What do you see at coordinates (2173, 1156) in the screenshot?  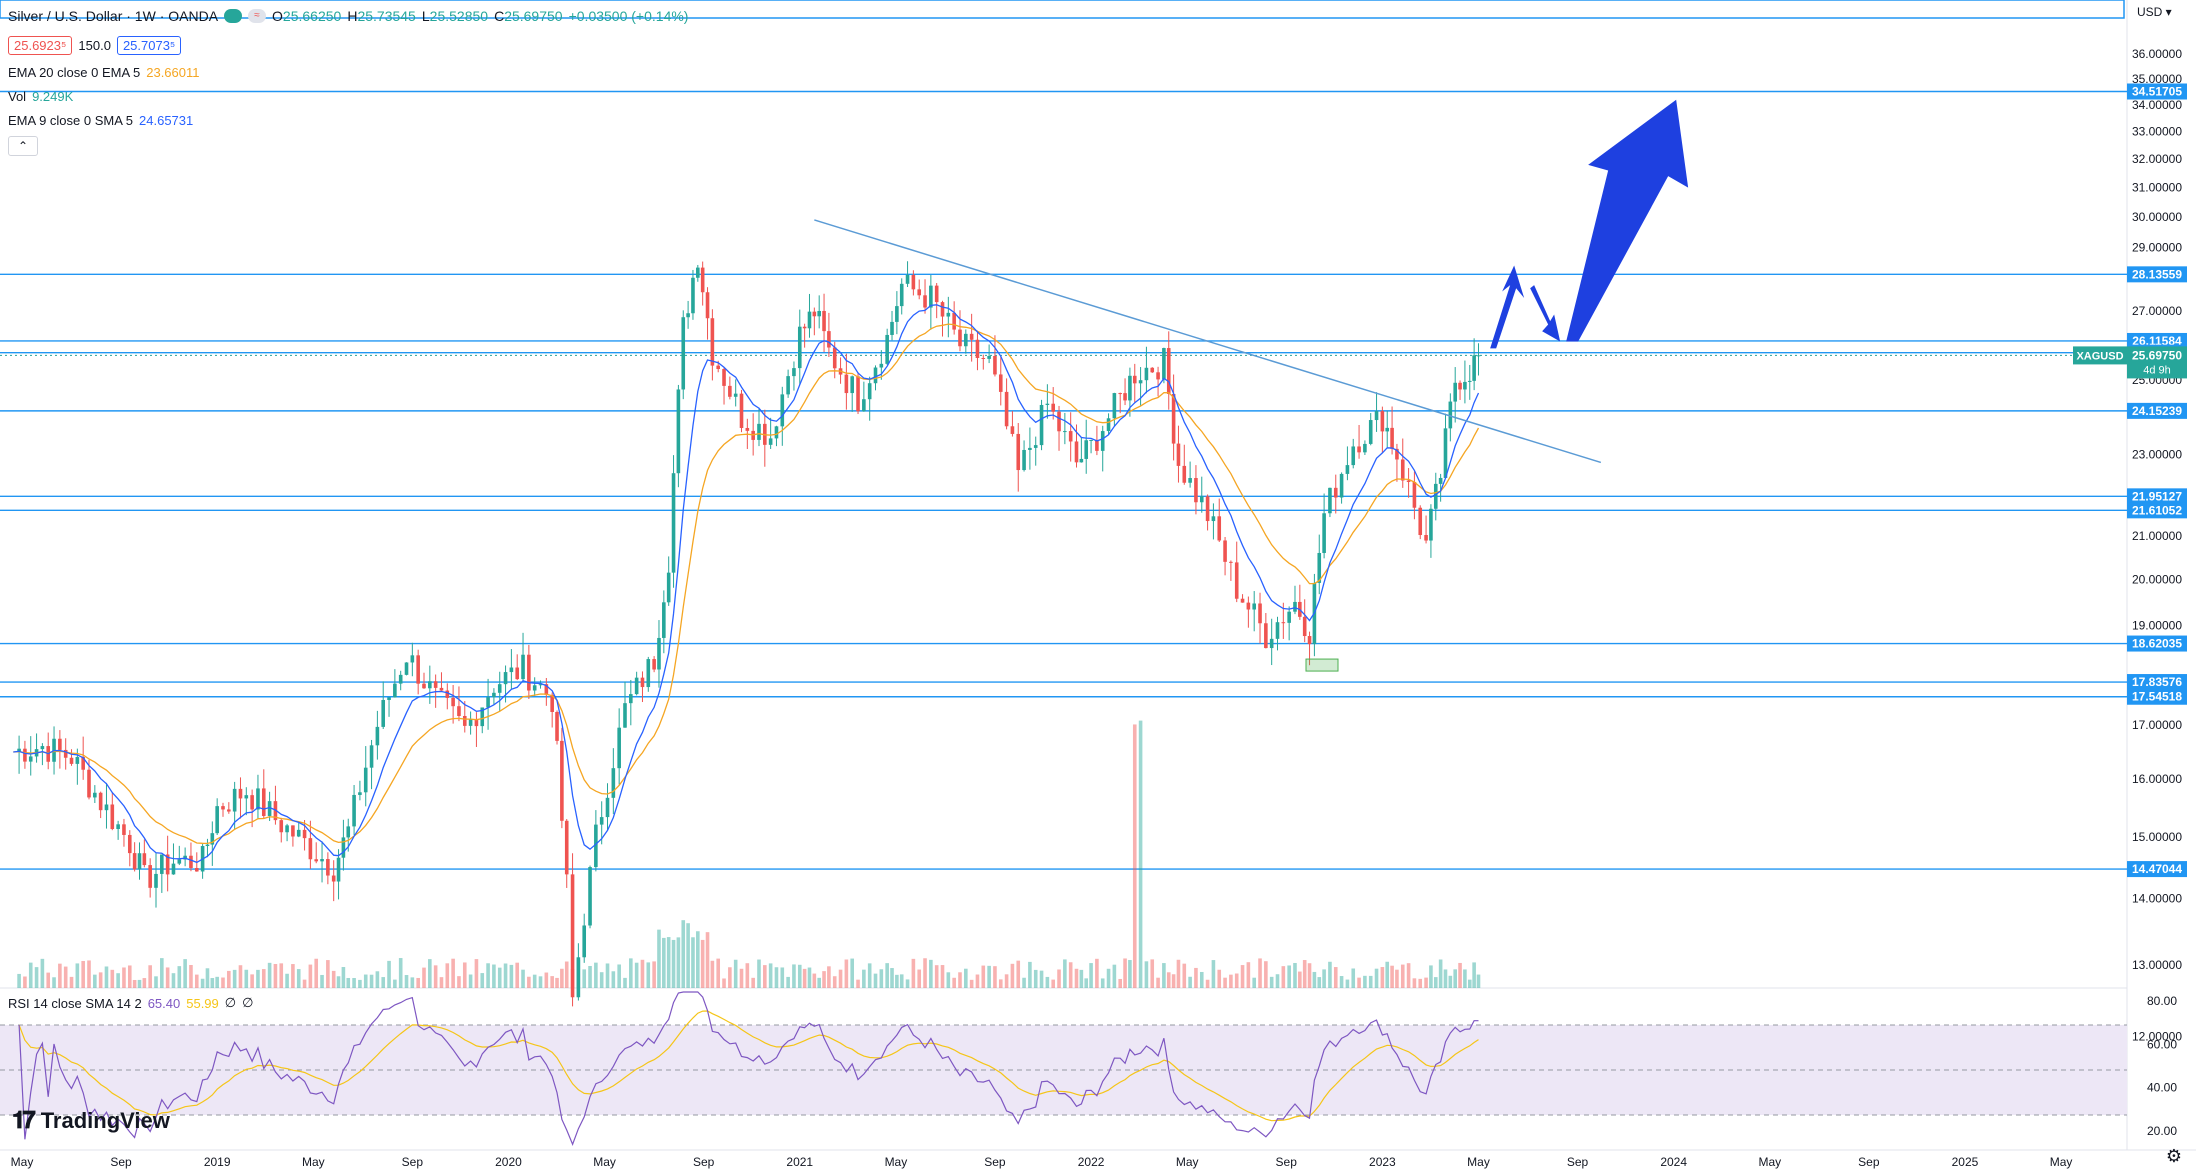 I see `gear-icon: ⚙` at bounding box center [2173, 1156].